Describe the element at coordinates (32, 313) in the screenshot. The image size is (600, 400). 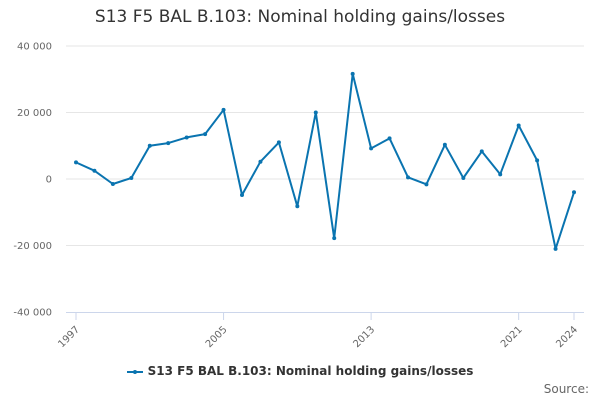
I see `y-tick-label: -40 000` at that location.